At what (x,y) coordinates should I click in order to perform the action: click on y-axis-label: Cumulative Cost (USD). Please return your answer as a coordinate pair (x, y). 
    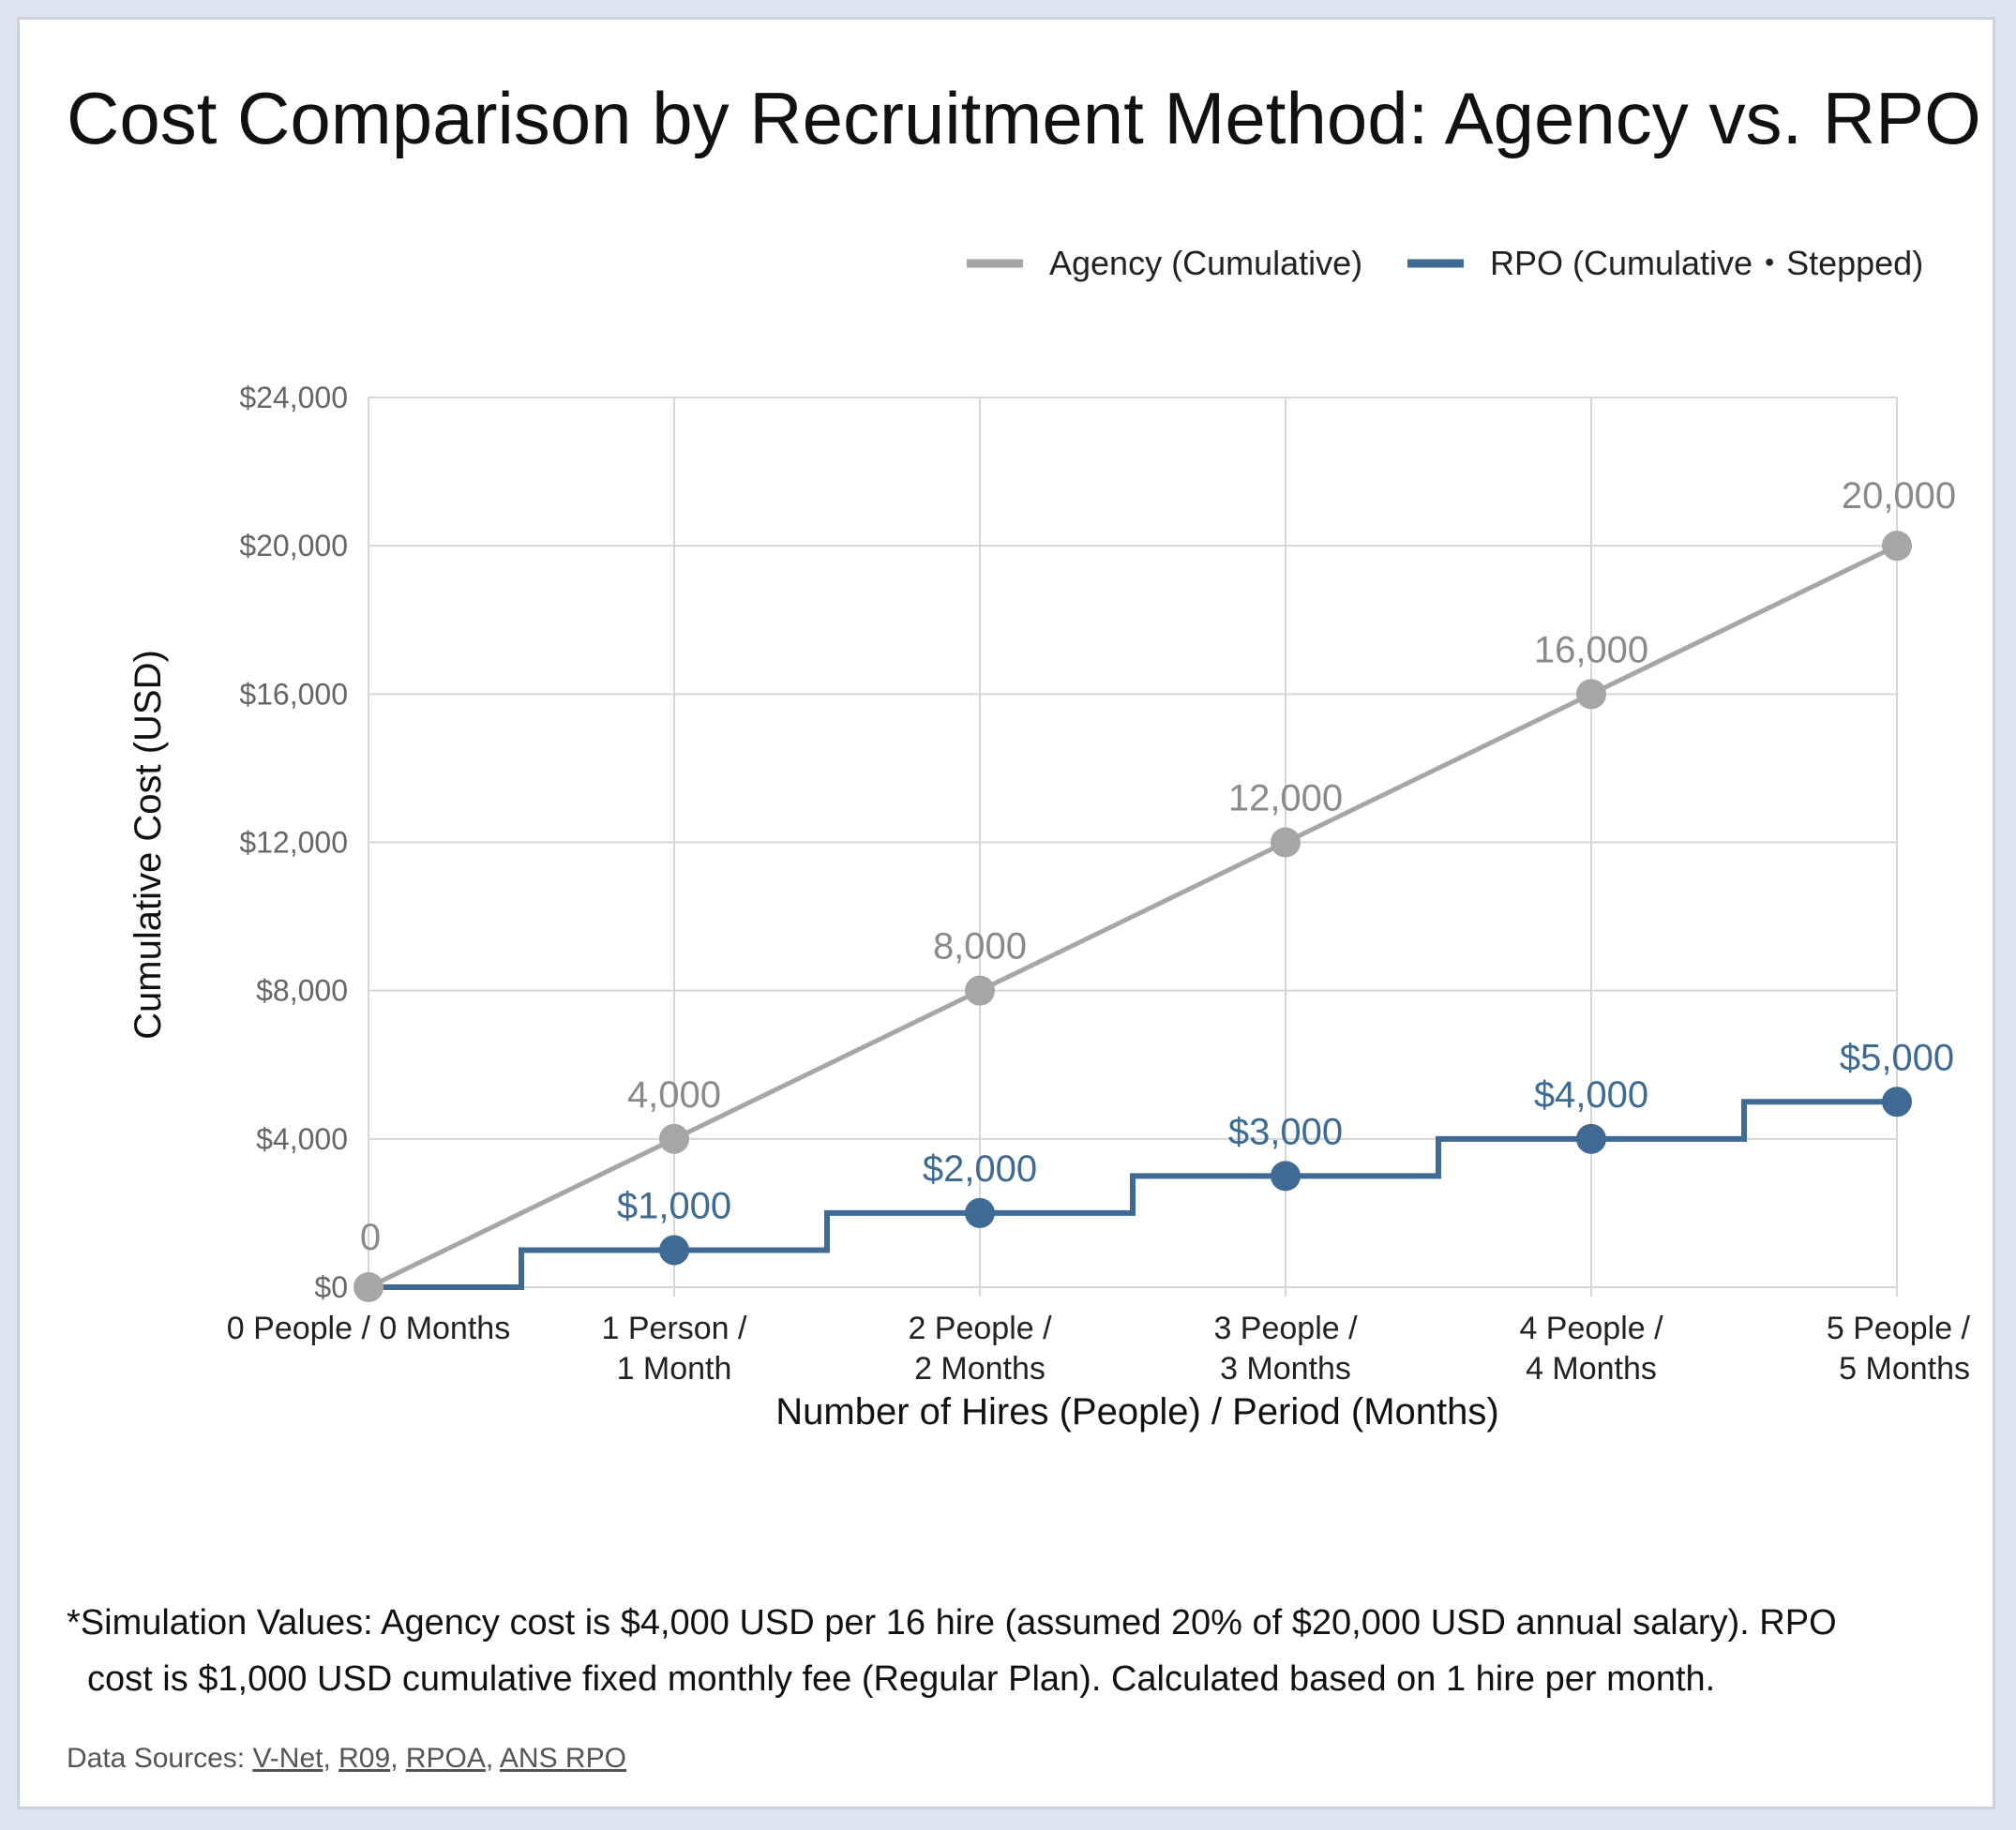
    Looking at the image, I should click on (148, 845).